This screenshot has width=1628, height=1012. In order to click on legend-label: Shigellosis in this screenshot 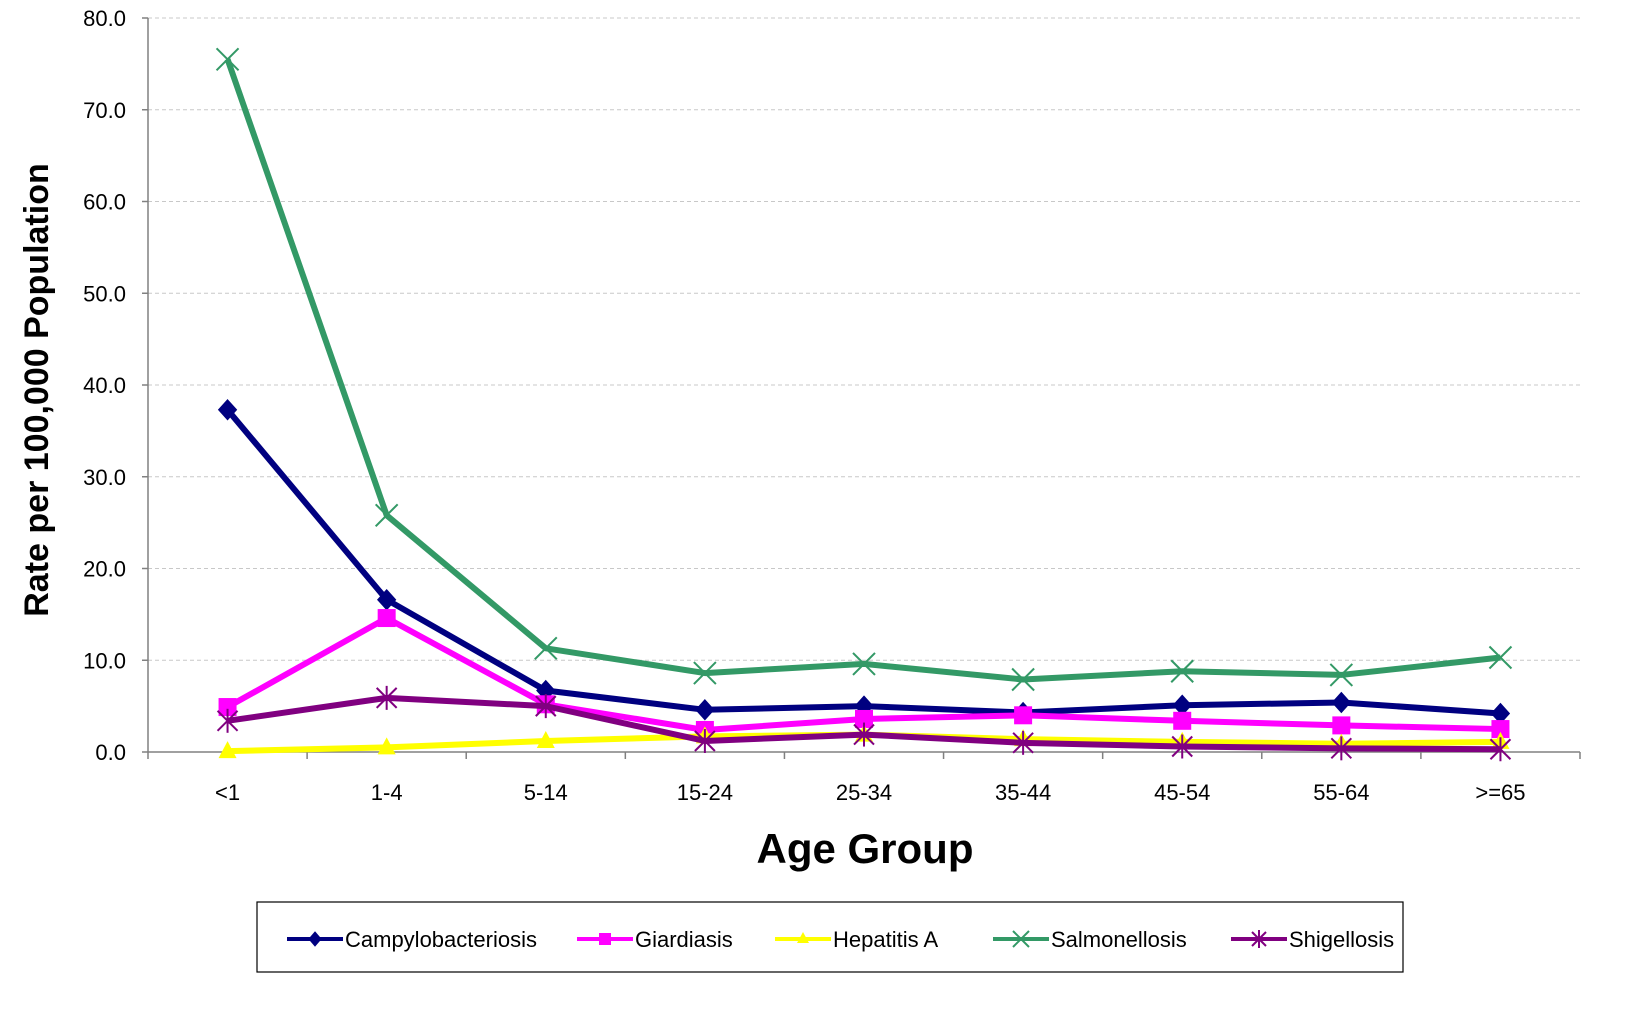, I will do `click(1341, 939)`.